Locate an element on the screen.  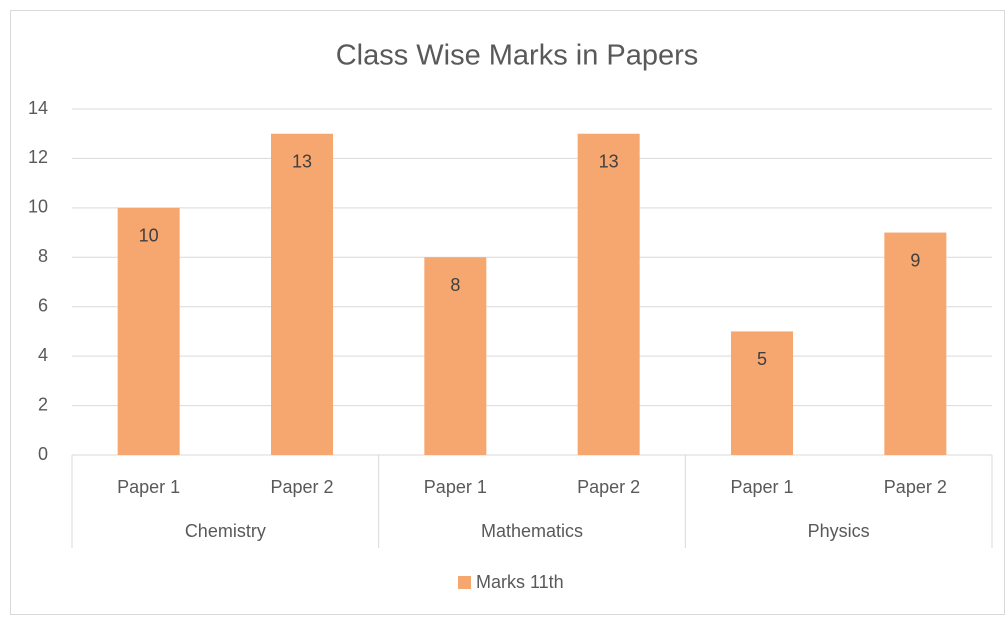
y-tick-label: 4 is located at coordinates (43, 355).